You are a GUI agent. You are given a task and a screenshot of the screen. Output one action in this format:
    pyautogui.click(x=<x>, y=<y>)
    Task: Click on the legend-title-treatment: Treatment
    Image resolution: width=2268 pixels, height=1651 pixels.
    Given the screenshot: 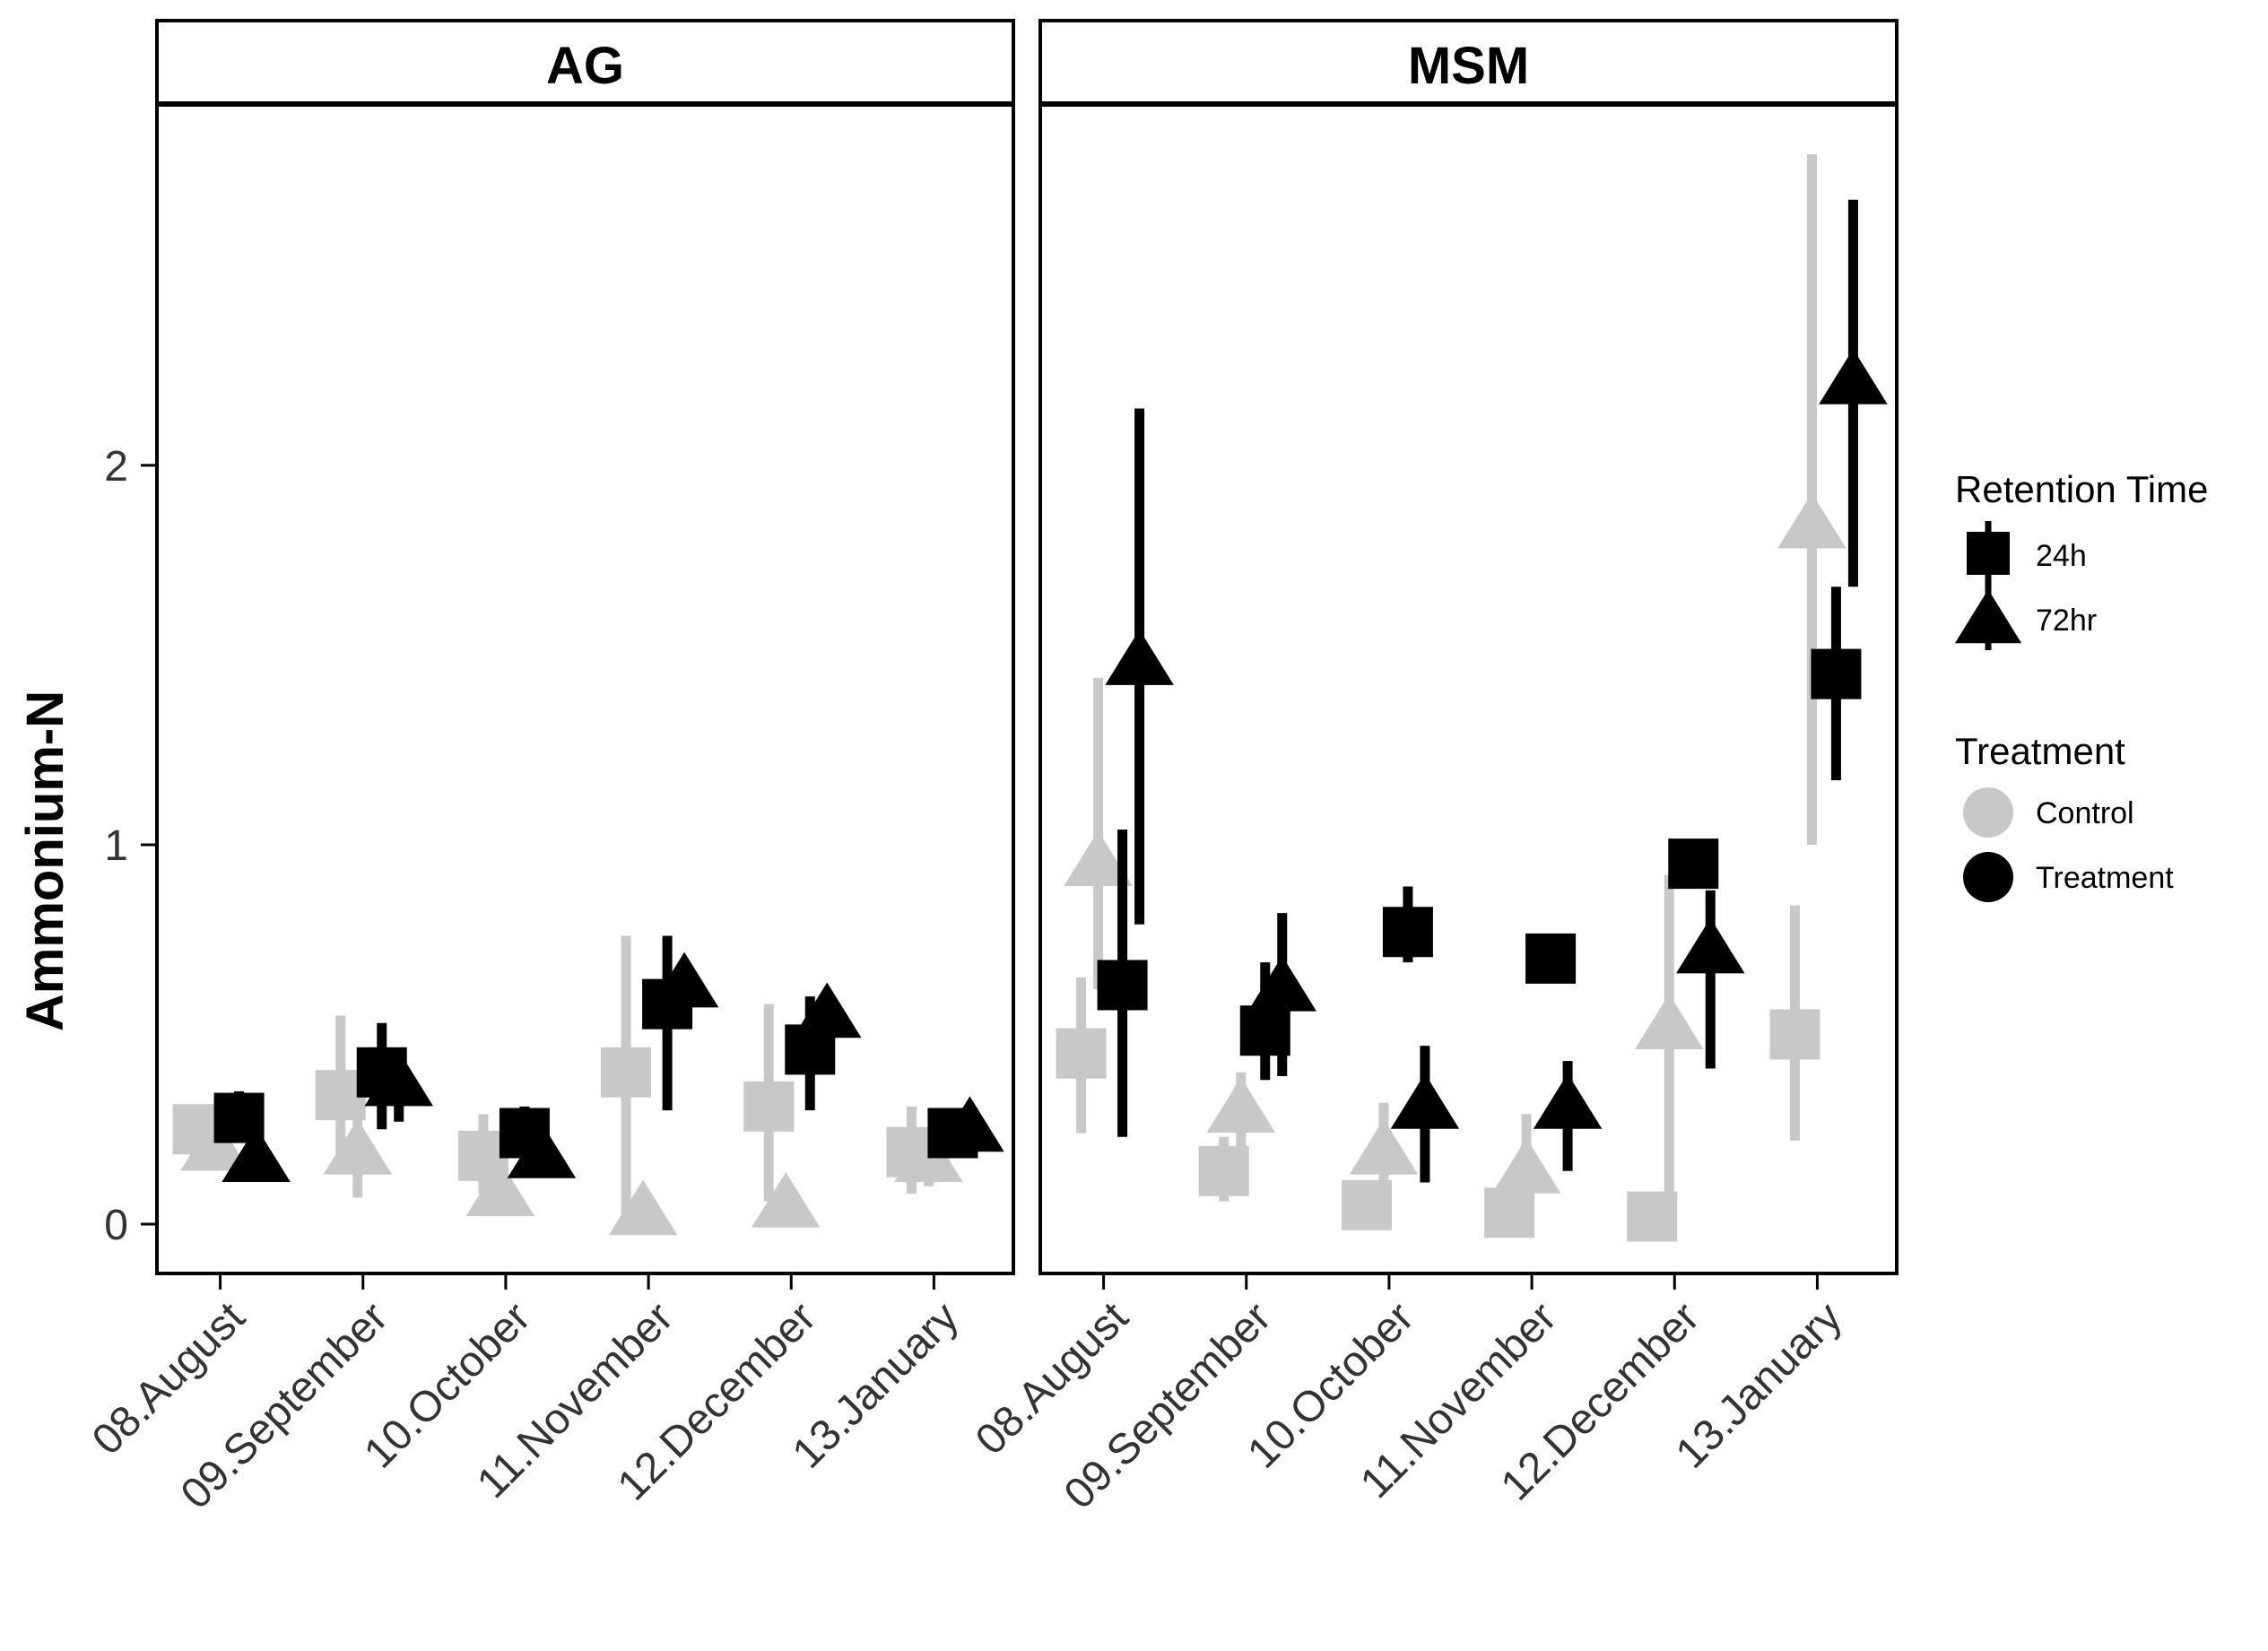 What is the action you would take?
    pyautogui.click(x=2040, y=751)
    